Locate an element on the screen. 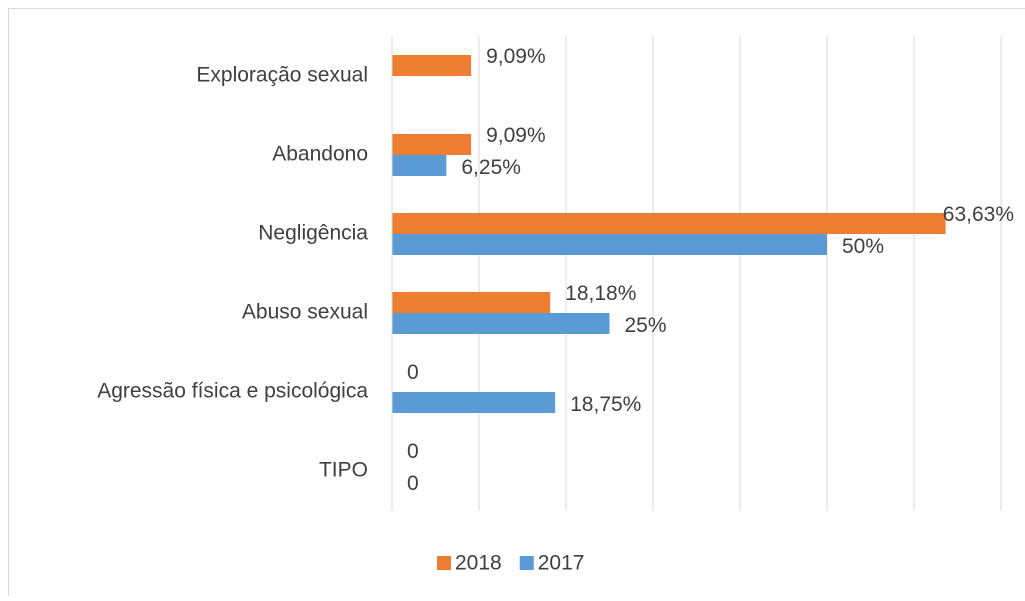 The width and height of the screenshot is (1025, 601). y-tick-label: Agressão física e psicológica is located at coordinates (232, 391).